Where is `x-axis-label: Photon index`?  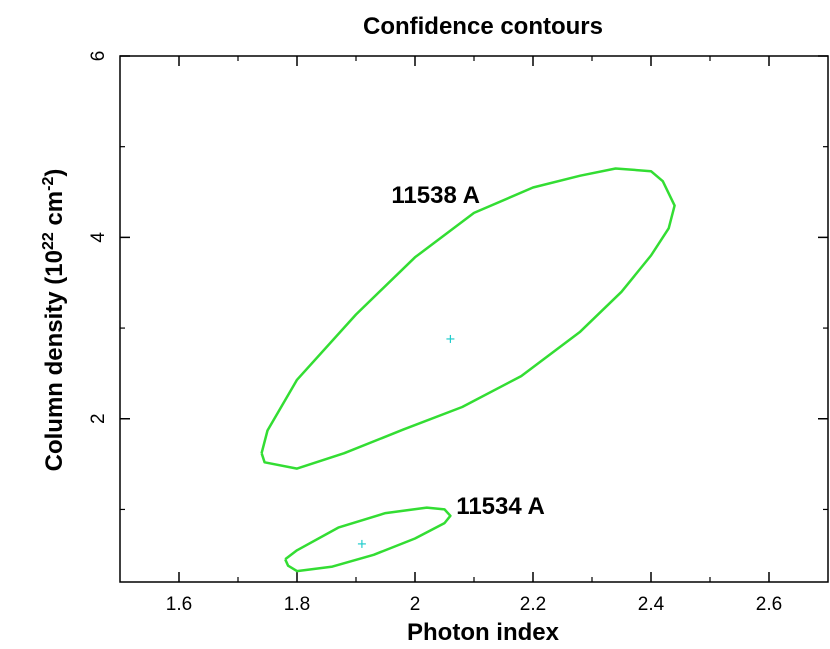
x-axis-label: Photon index is located at coordinates (483, 632).